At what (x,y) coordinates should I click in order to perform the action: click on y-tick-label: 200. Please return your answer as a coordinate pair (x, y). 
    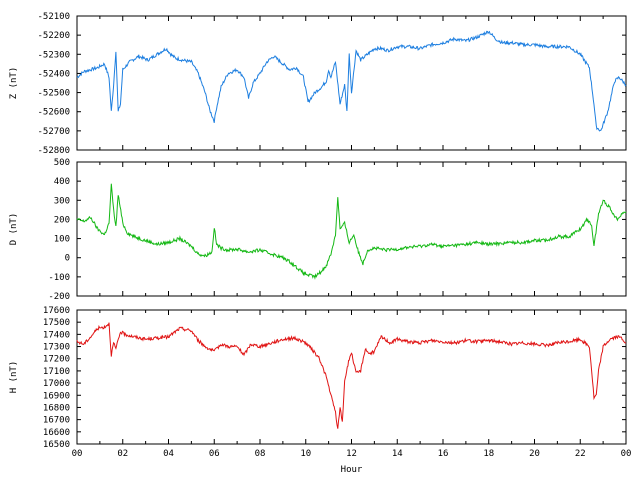
    Looking at the image, I should click on (62, 220).